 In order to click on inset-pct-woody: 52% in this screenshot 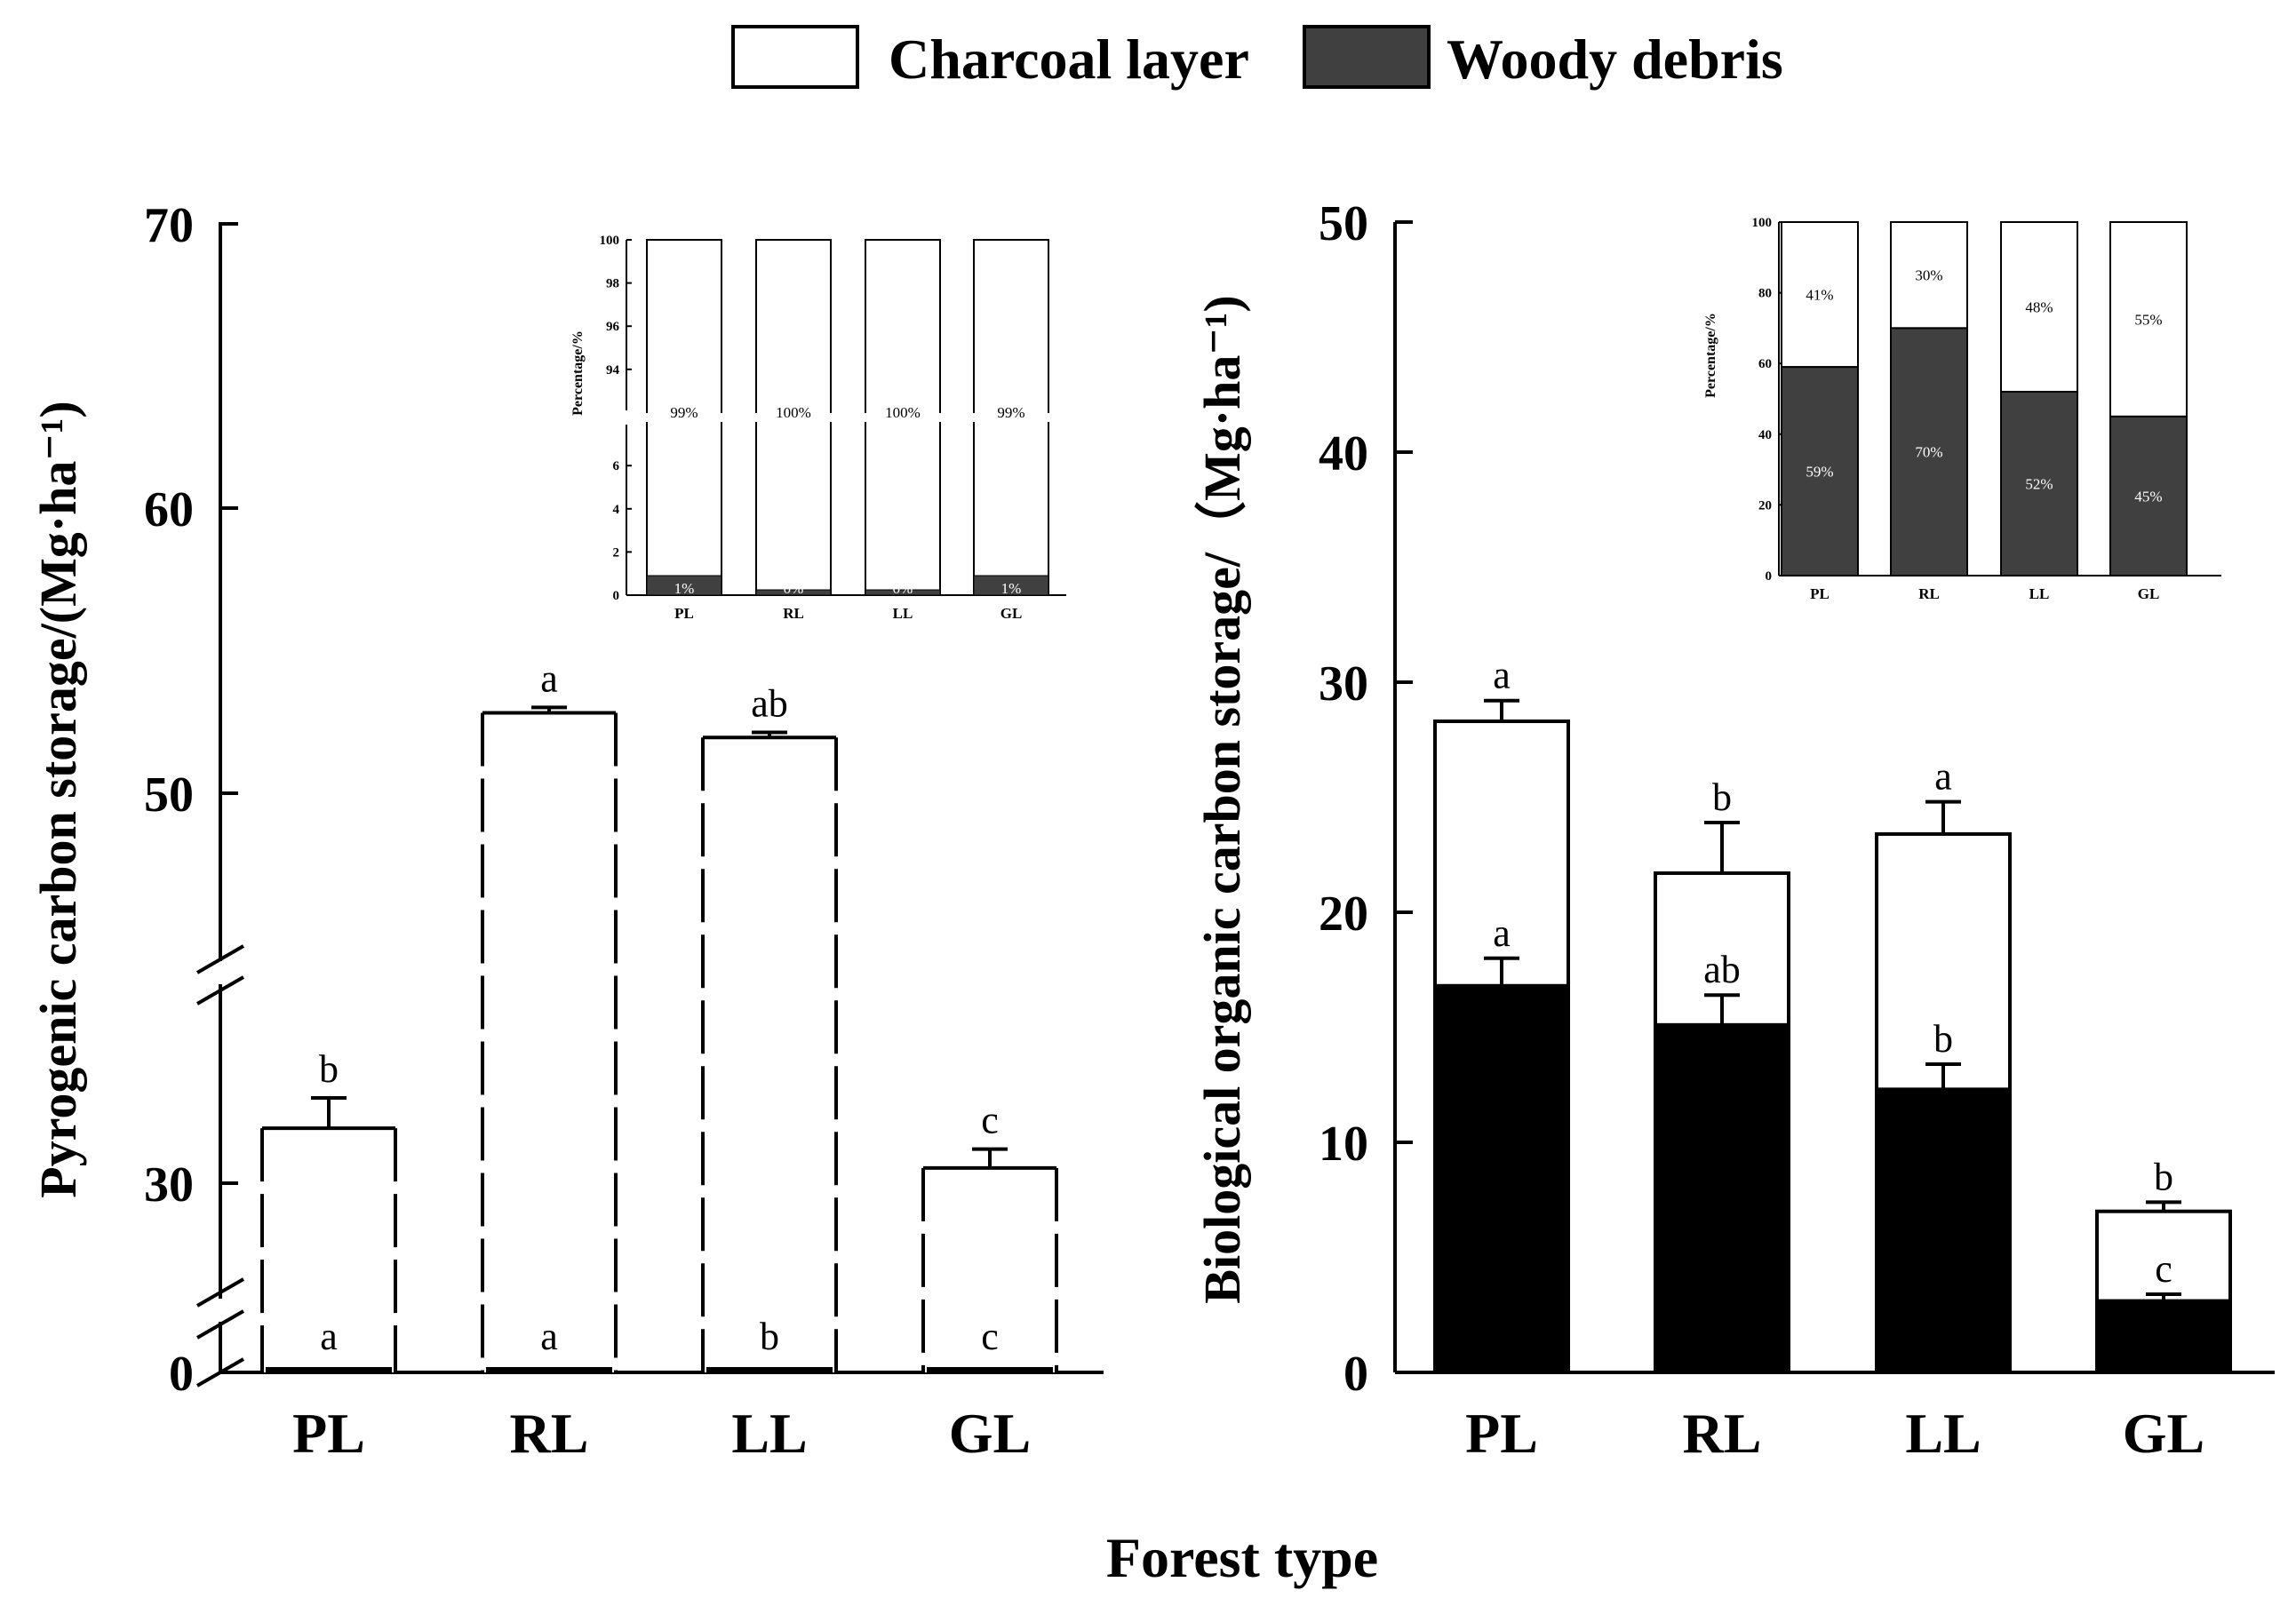, I will do `click(2039, 485)`.